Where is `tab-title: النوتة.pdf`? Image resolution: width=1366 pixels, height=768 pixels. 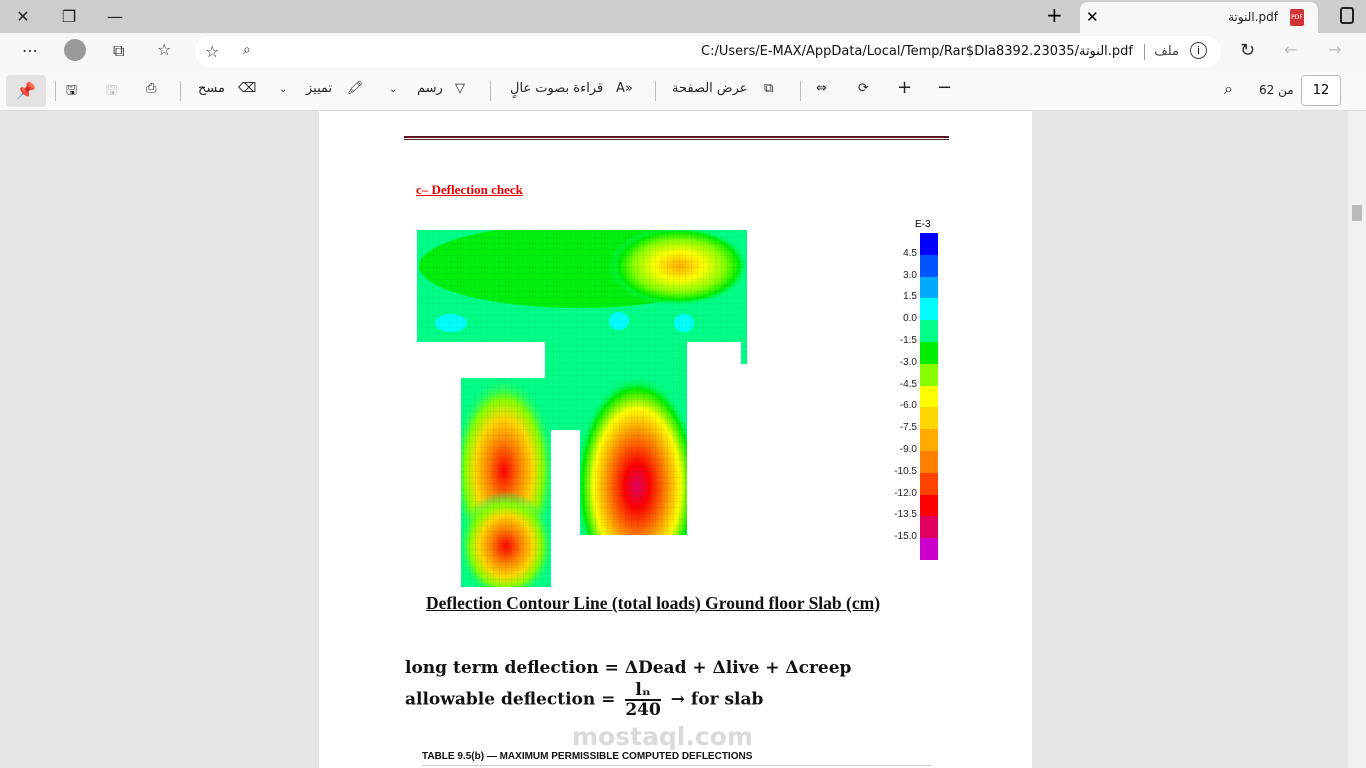 tab-title: النوتة.pdf is located at coordinates (1253, 17).